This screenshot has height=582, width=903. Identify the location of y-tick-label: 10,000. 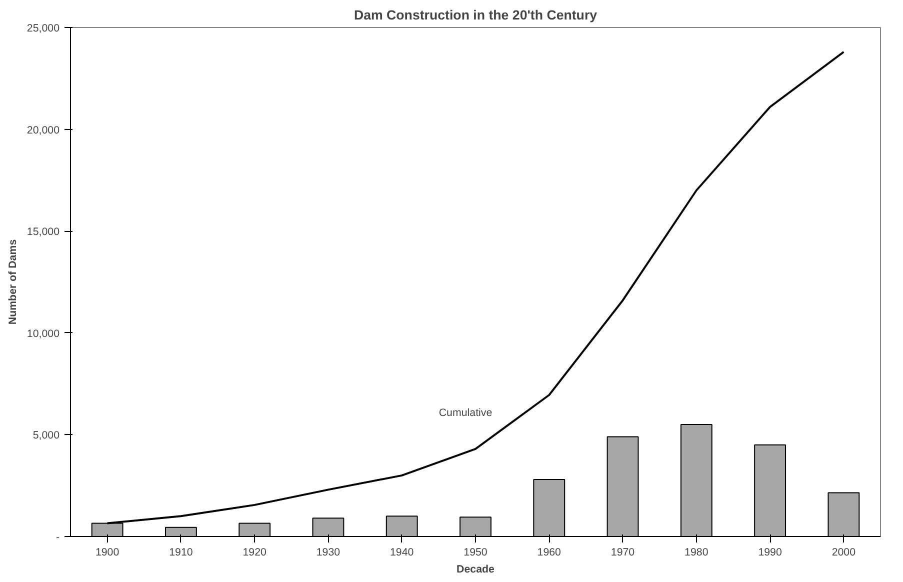
(43, 334).